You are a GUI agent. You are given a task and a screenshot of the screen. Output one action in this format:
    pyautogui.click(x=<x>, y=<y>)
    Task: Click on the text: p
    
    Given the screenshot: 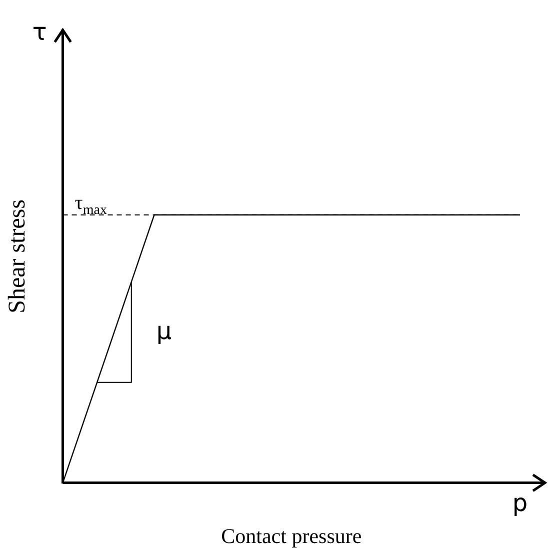 What is the action you would take?
    pyautogui.click(x=520, y=503)
    